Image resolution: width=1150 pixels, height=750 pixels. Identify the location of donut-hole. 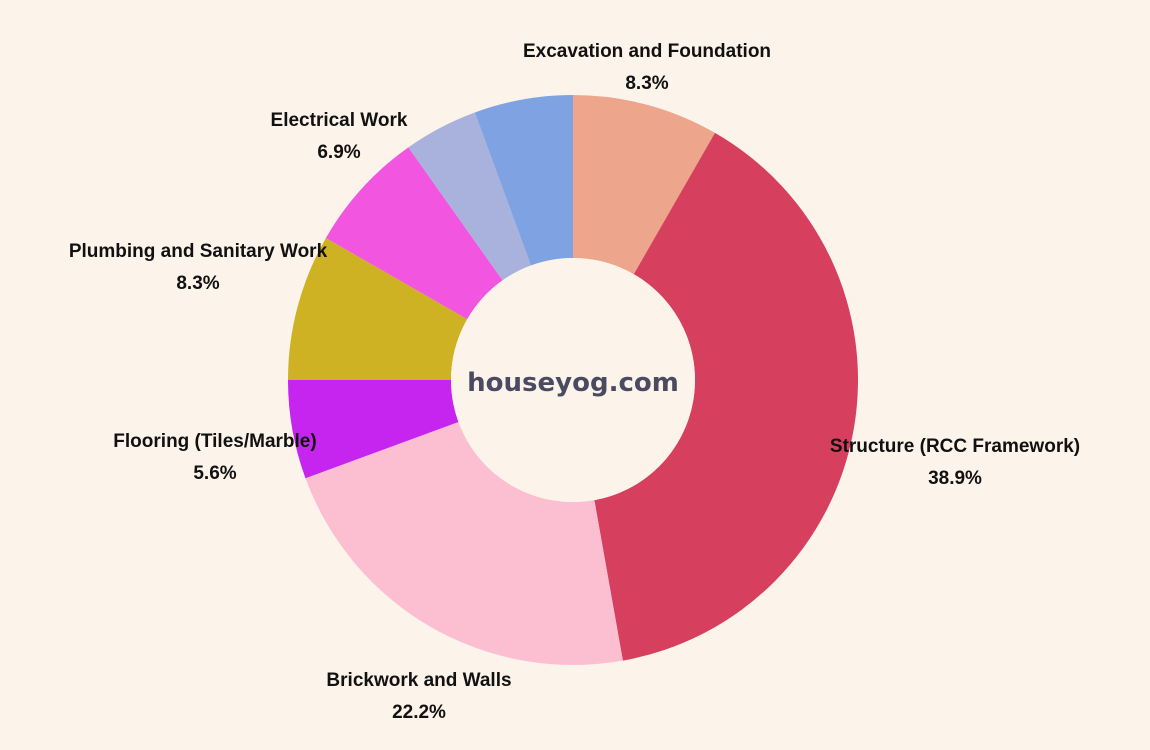
(573, 380).